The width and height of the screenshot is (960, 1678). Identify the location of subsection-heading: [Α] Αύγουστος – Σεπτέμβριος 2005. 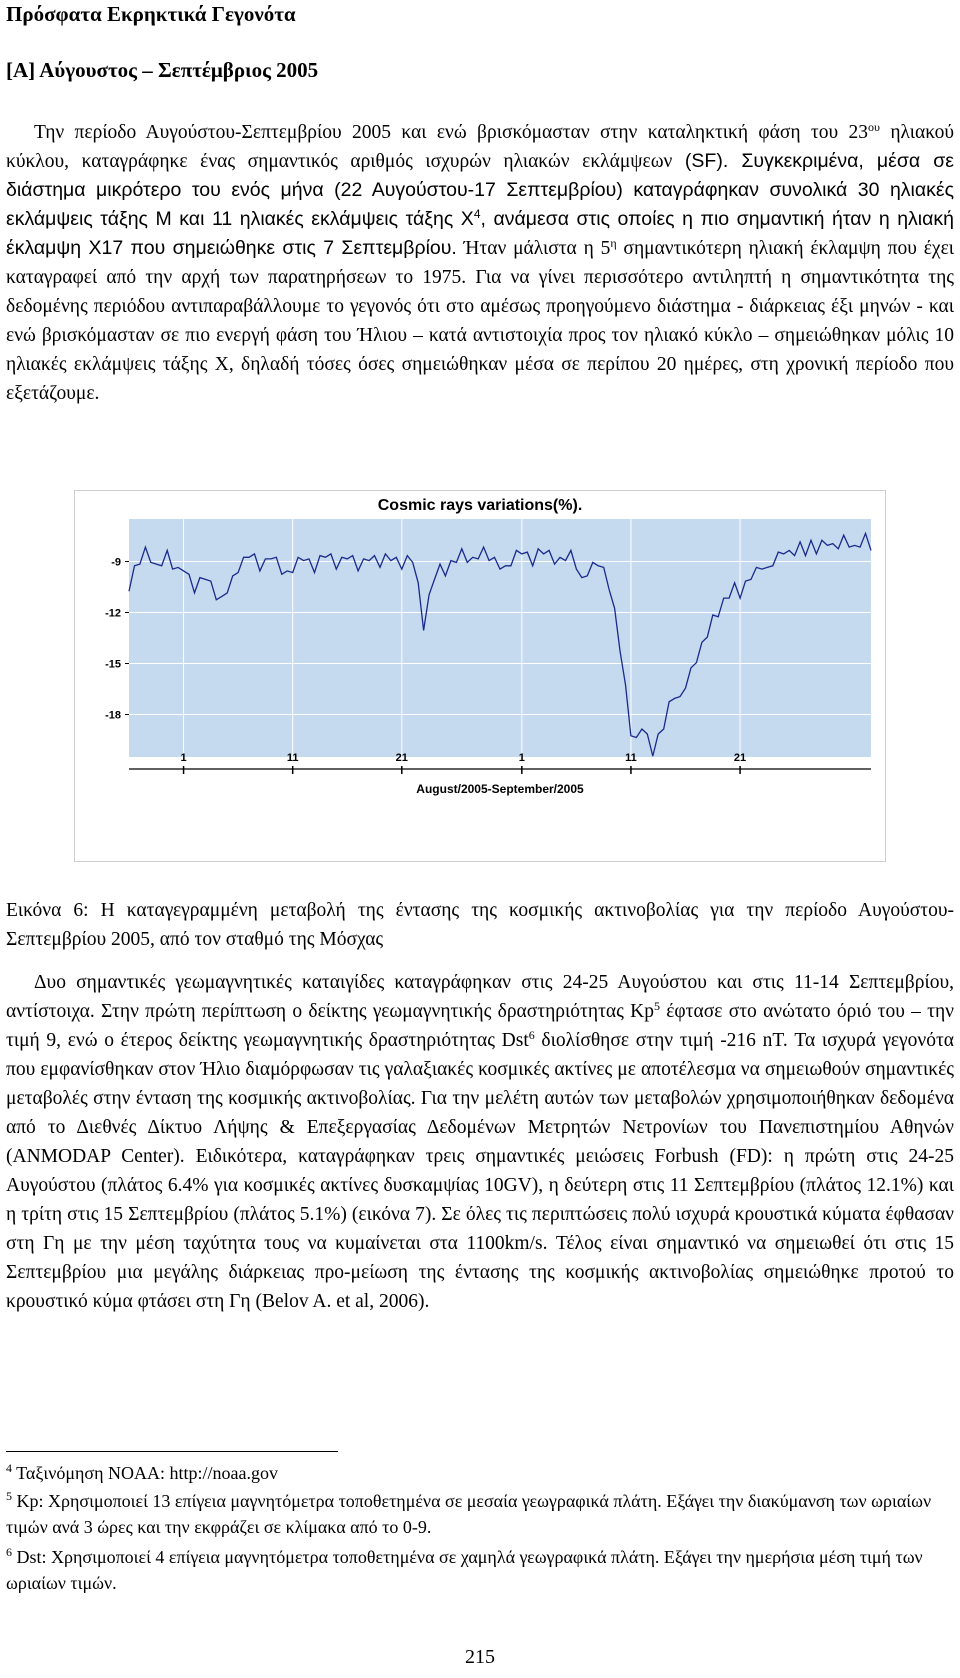
(162, 70).